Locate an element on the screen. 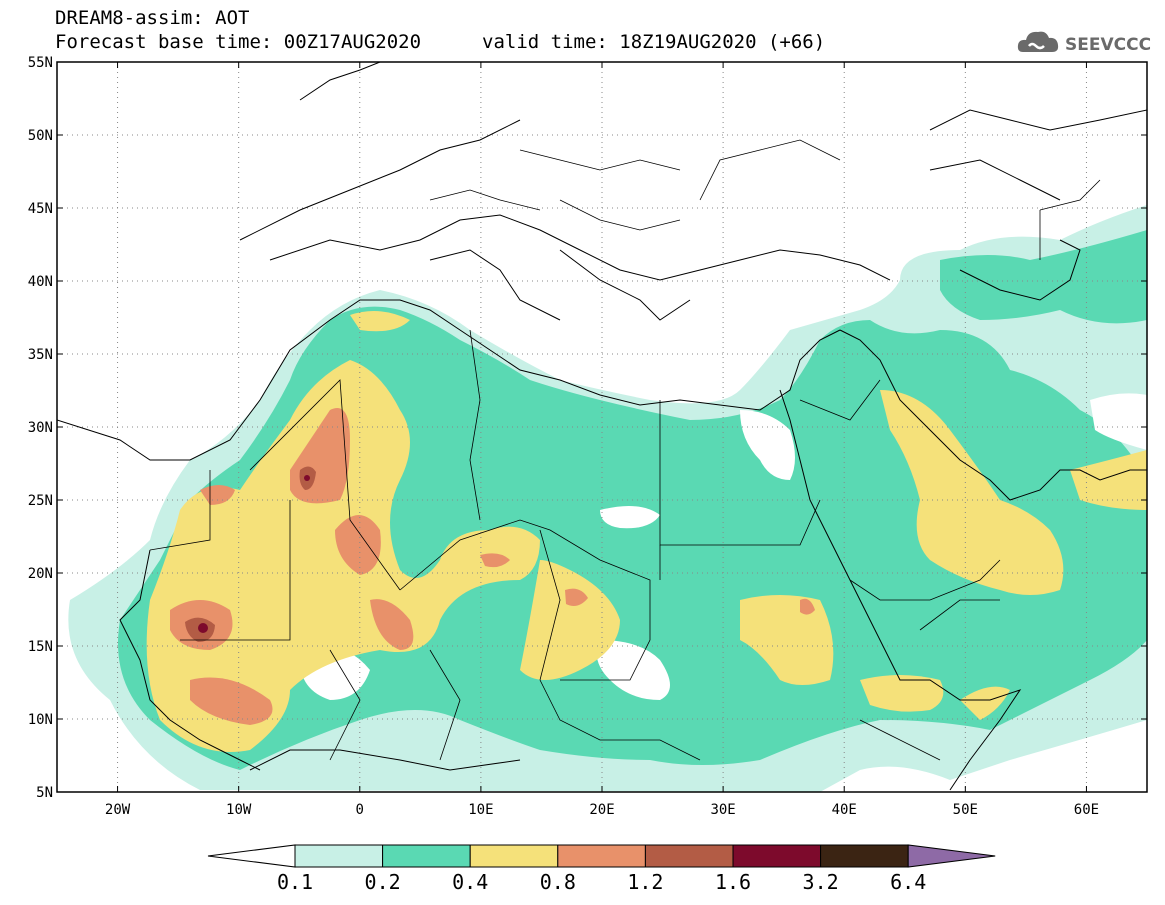 The image size is (1165, 905). cloud-icon: SEEVCCC is located at coordinates (1084, 43).